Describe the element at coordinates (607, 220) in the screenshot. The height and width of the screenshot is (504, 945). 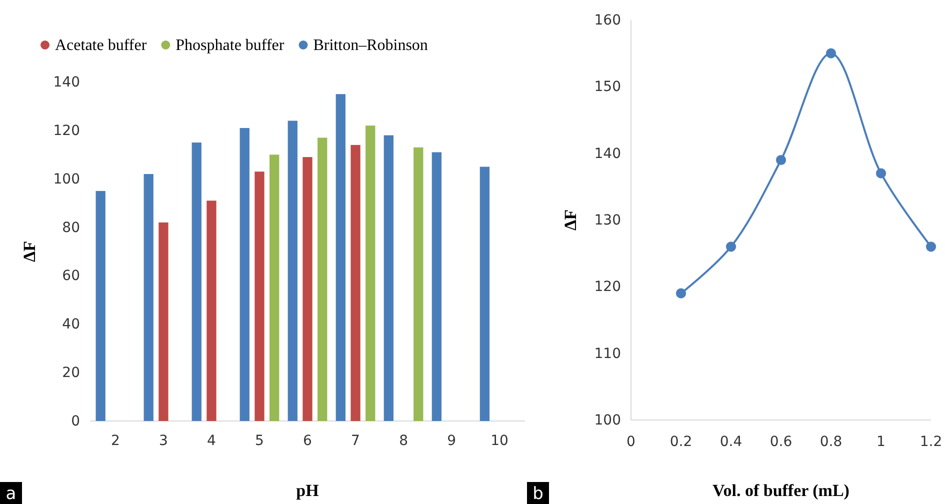
I see `y-tick-label: 130` at that location.